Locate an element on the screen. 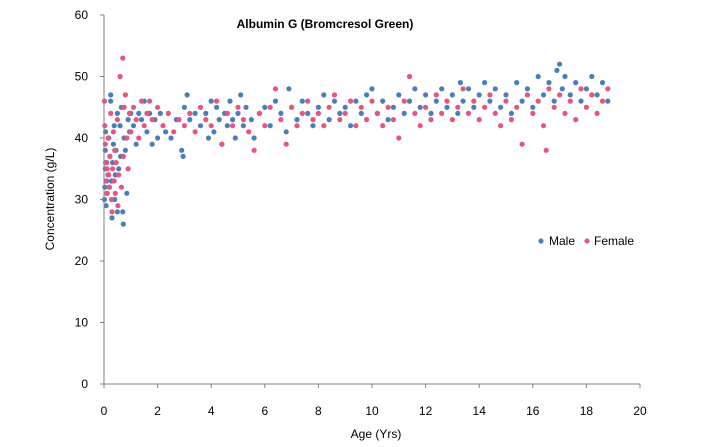 The width and height of the screenshot is (703, 447). x-tick-label: 16 is located at coordinates (533, 411).